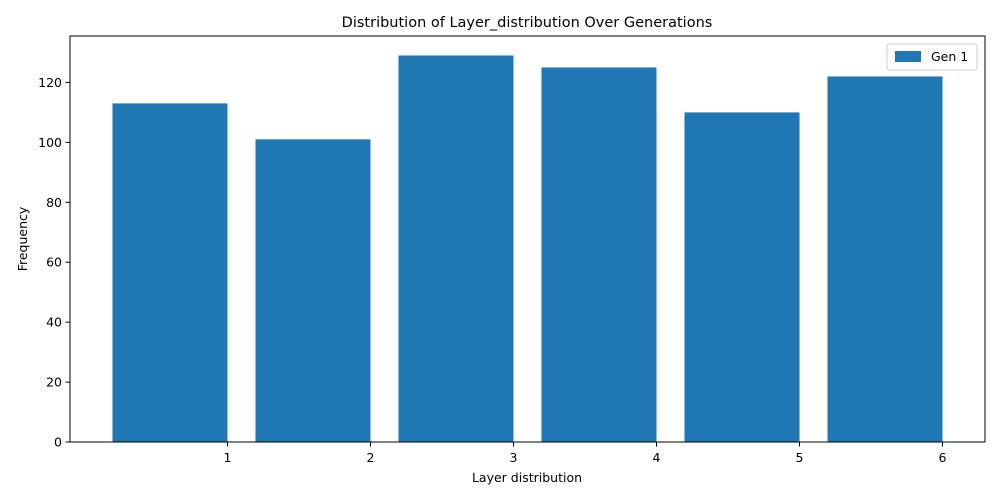 The width and height of the screenshot is (1000, 500). Describe the element at coordinates (657, 457) in the screenshot. I see `x-tick-label: 4` at that location.